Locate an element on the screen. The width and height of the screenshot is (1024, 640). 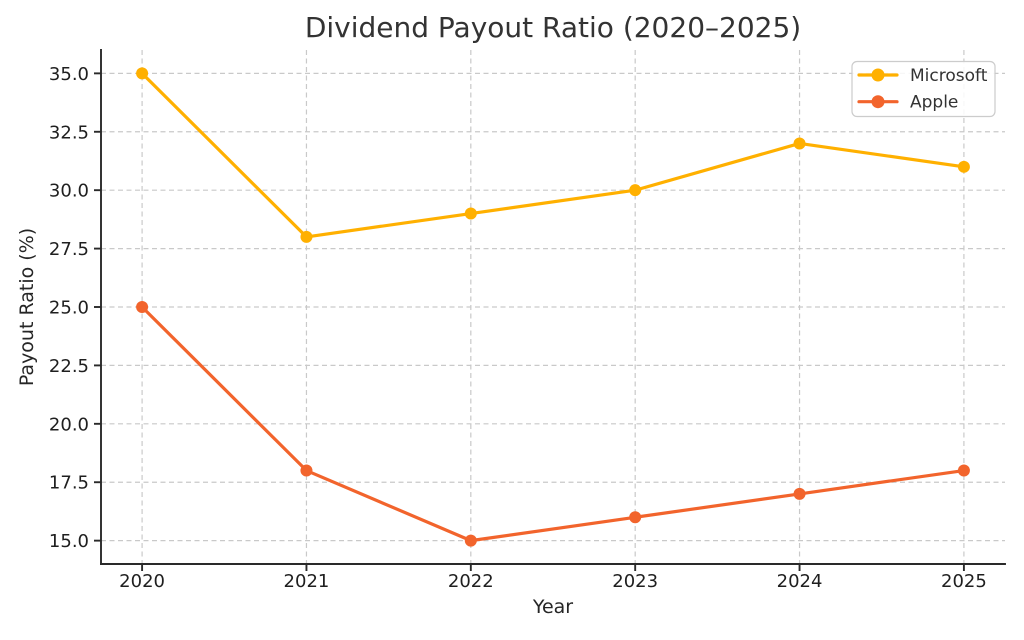
legend-label: Microsoft is located at coordinates (949, 76).